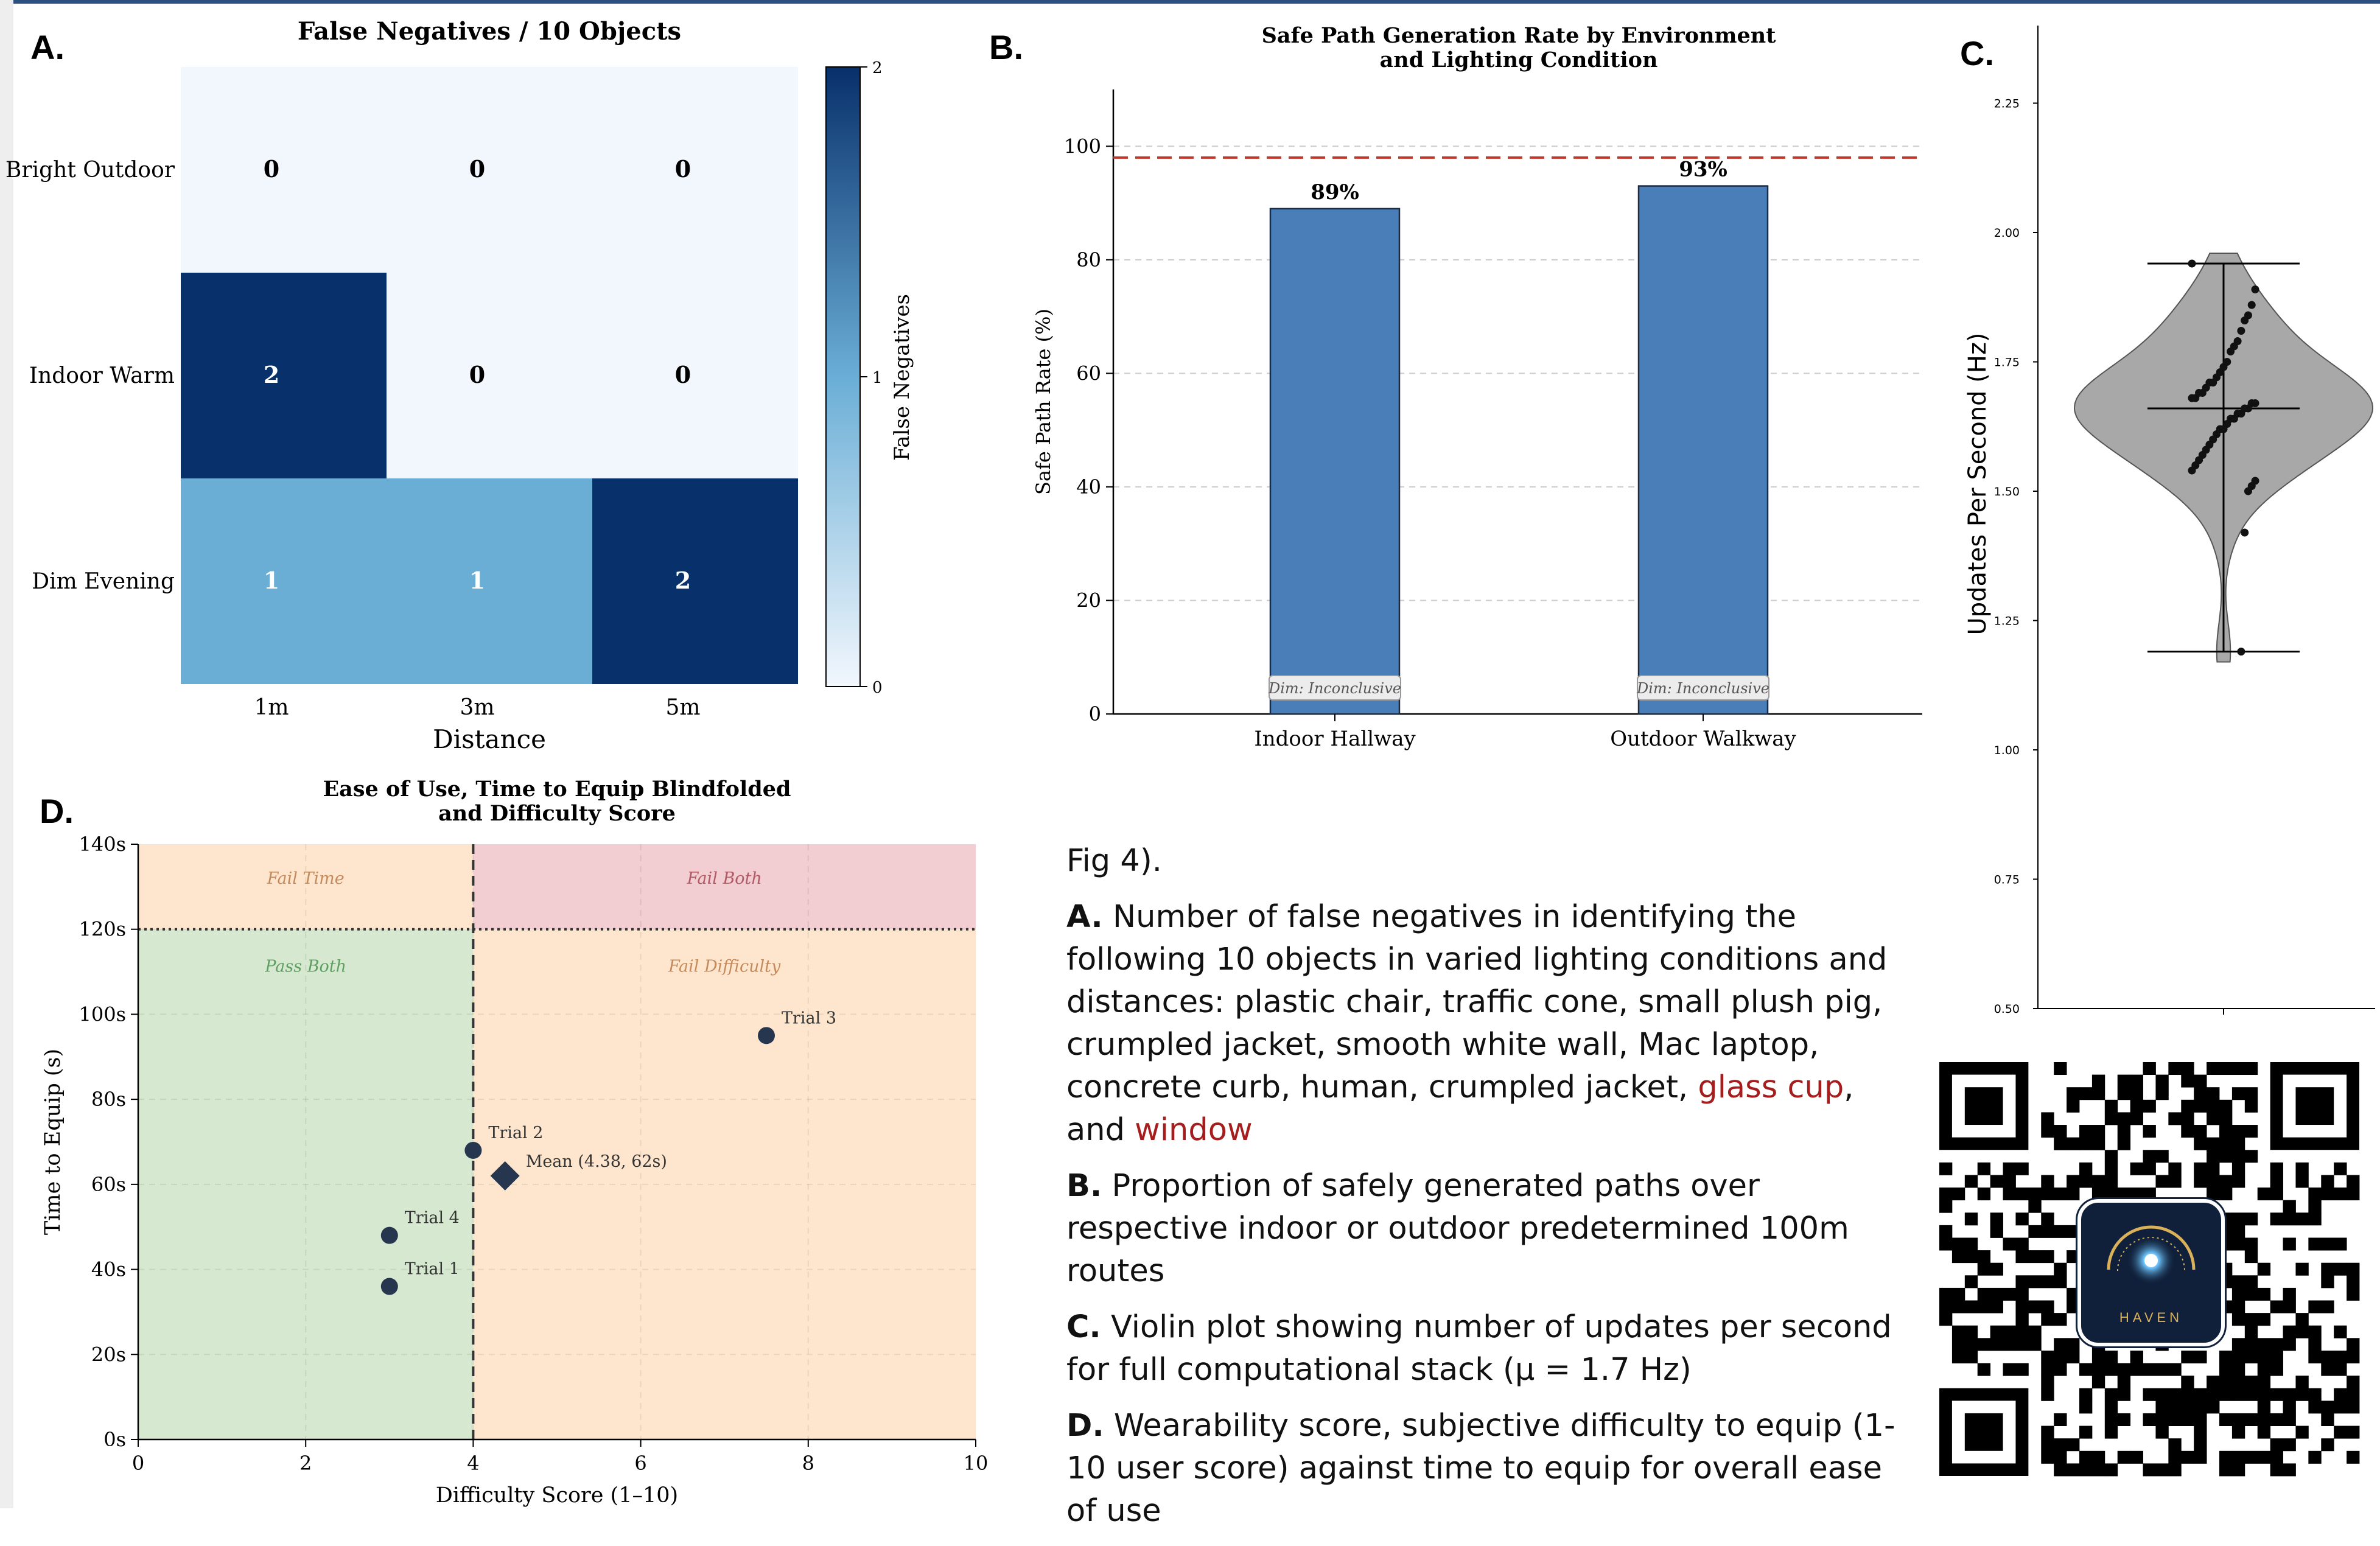 Image resolution: width=2380 pixels, height=1546 pixels. What do you see at coordinates (1194, 1130) in the screenshot?
I see `caption-a-highlight-window: window` at bounding box center [1194, 1130].